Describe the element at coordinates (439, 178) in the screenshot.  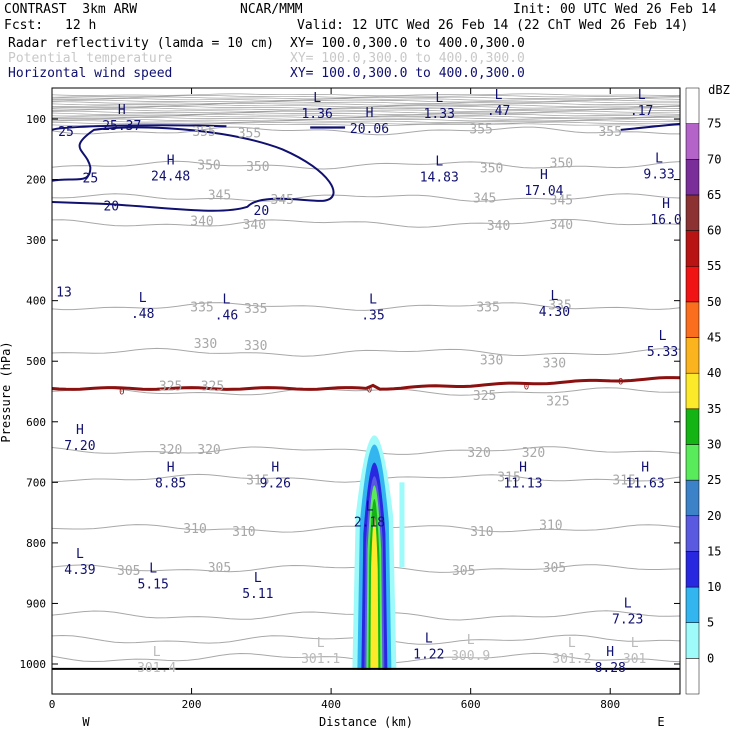
I see `extremum-value: 14.83` at that location.